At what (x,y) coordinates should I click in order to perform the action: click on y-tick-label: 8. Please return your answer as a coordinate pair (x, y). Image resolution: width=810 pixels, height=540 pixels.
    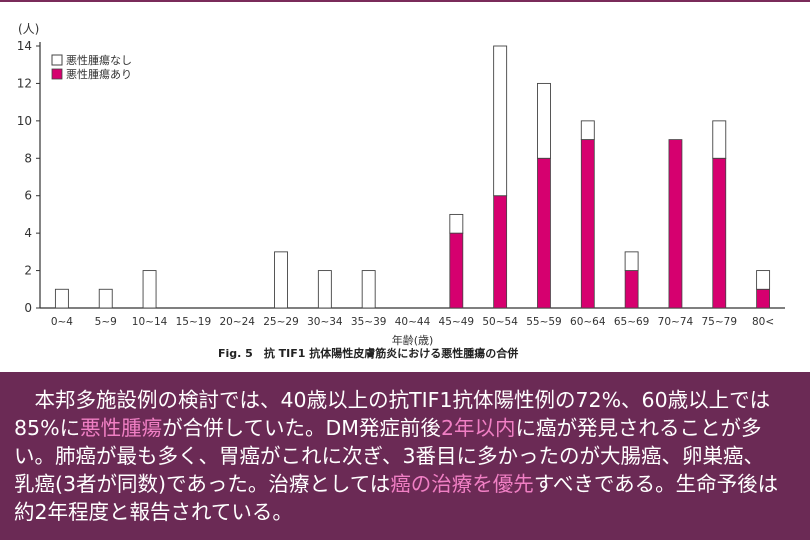
    Looking at the image, I should click on (28, 158).